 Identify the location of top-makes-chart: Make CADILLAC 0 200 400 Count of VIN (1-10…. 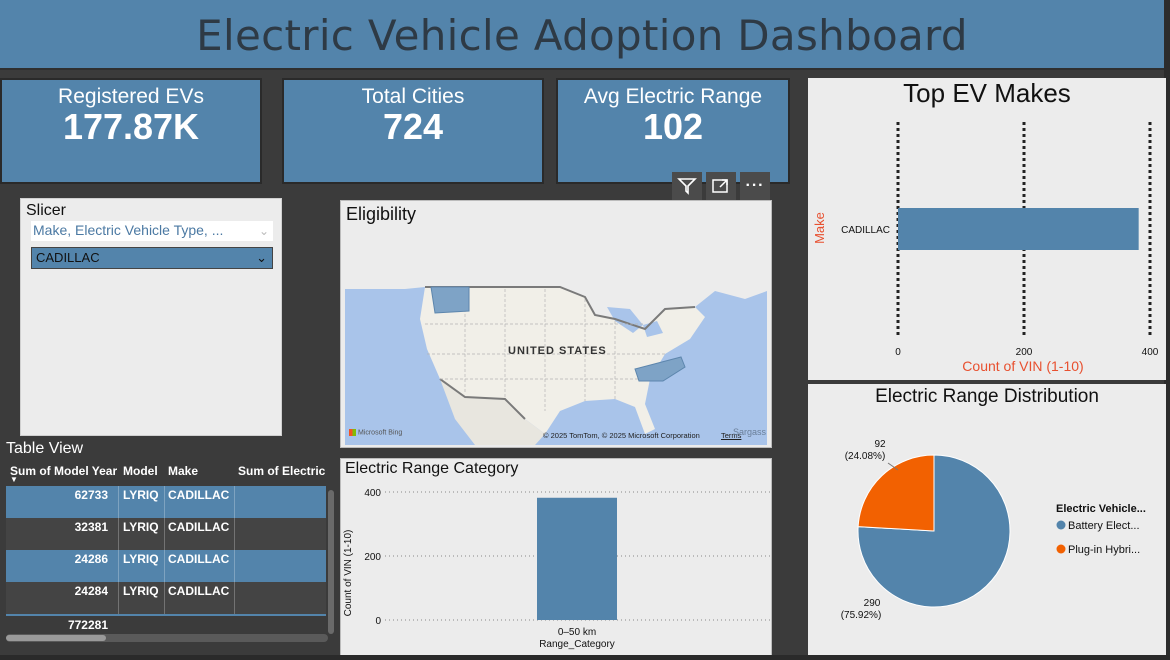
(985, 248).